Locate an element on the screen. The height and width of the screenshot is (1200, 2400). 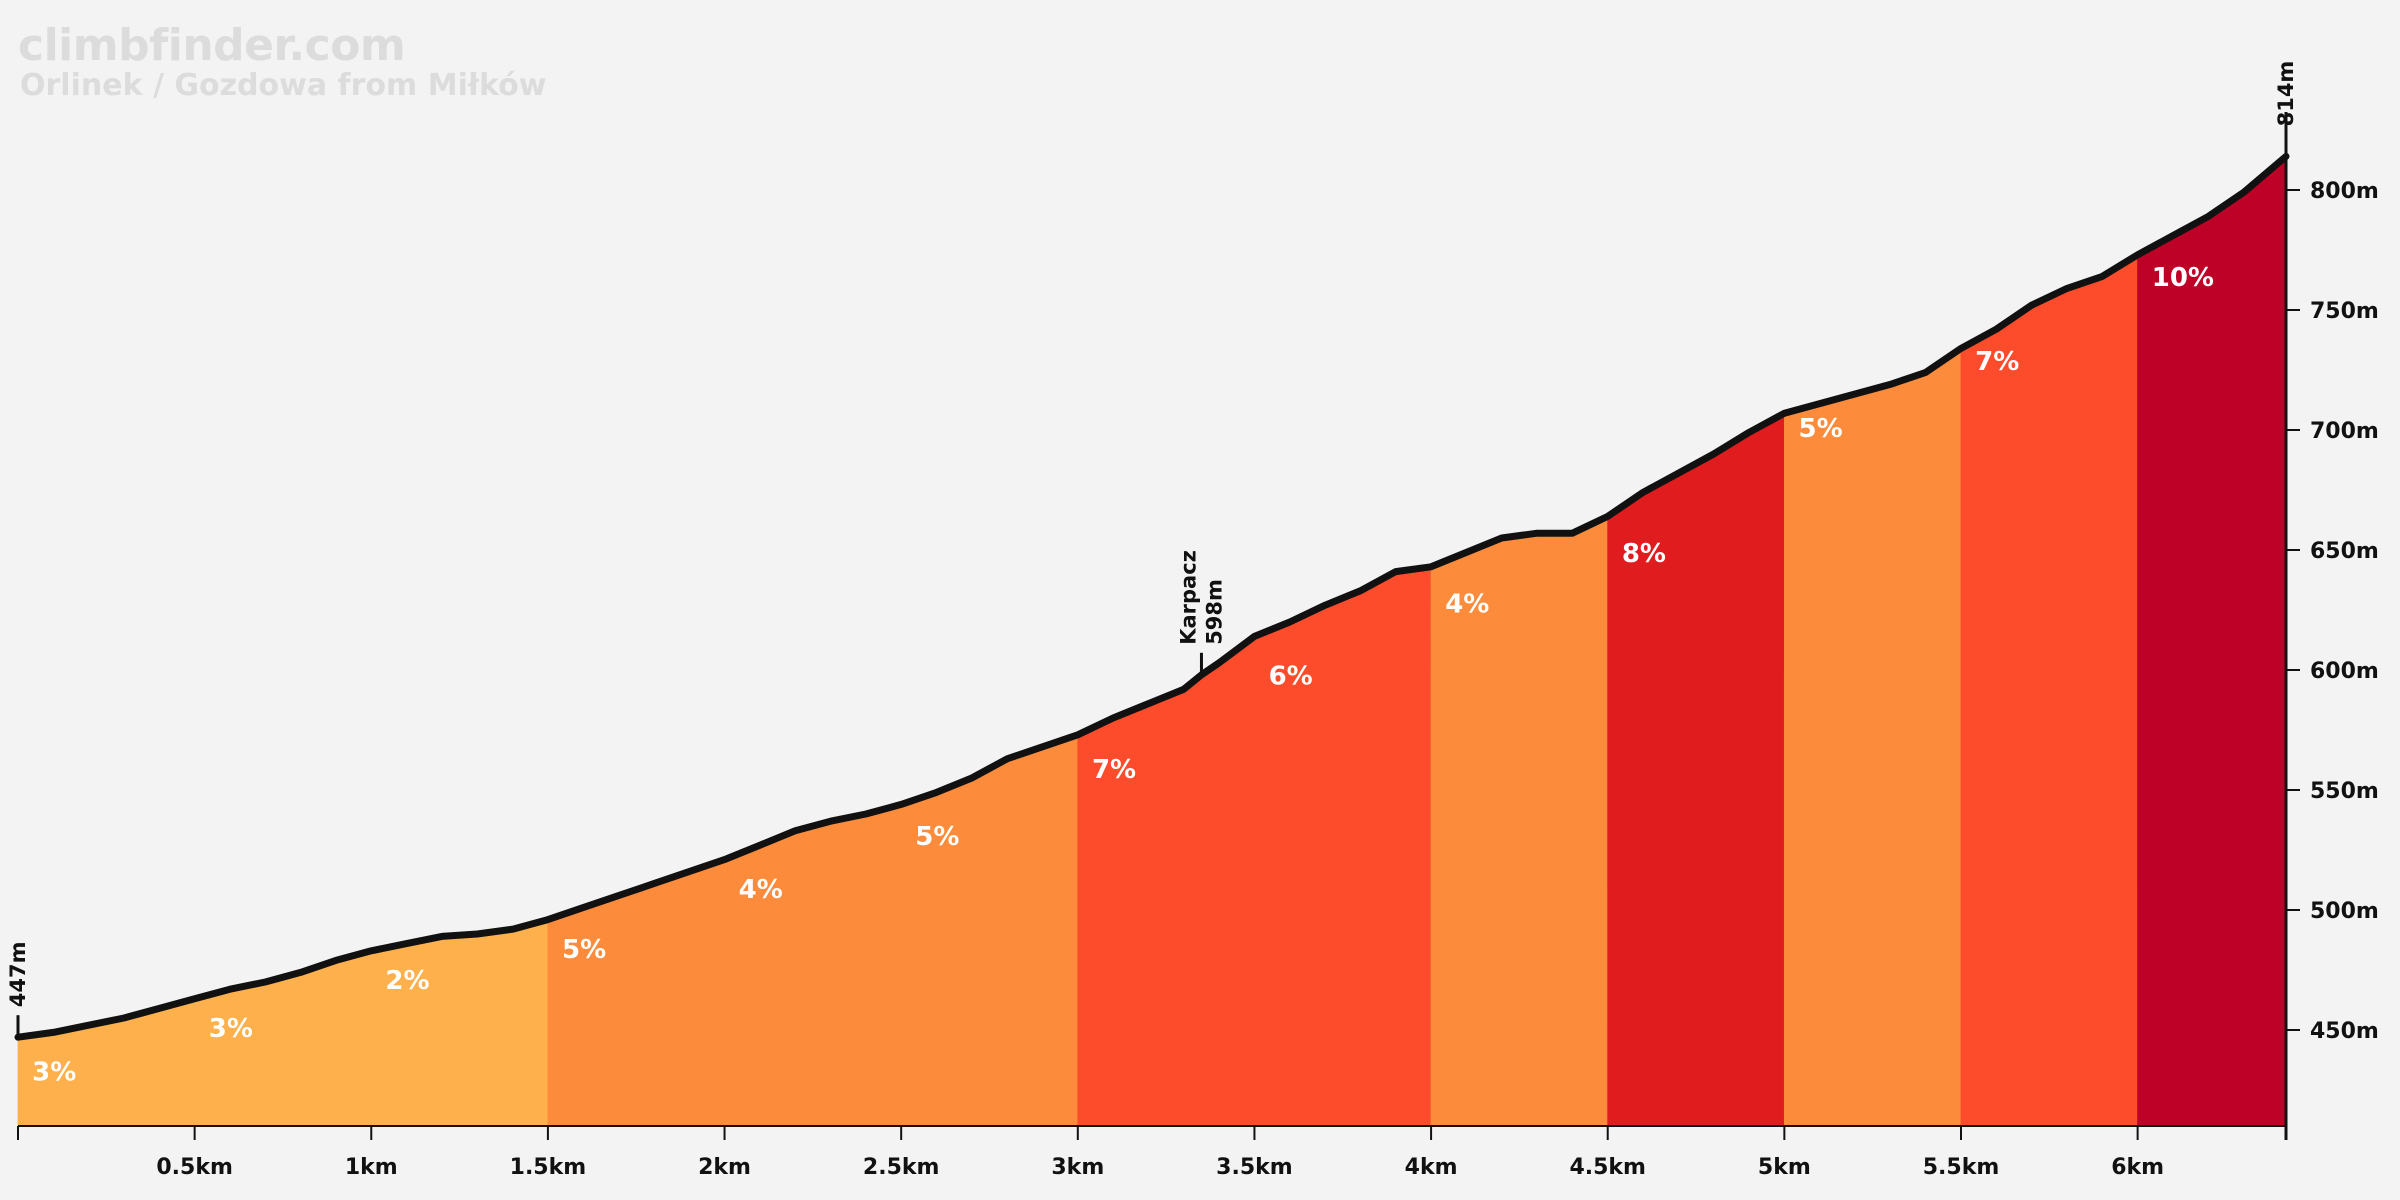
annotation-text-2-2: 598m is located at coordinates (1214, 612).